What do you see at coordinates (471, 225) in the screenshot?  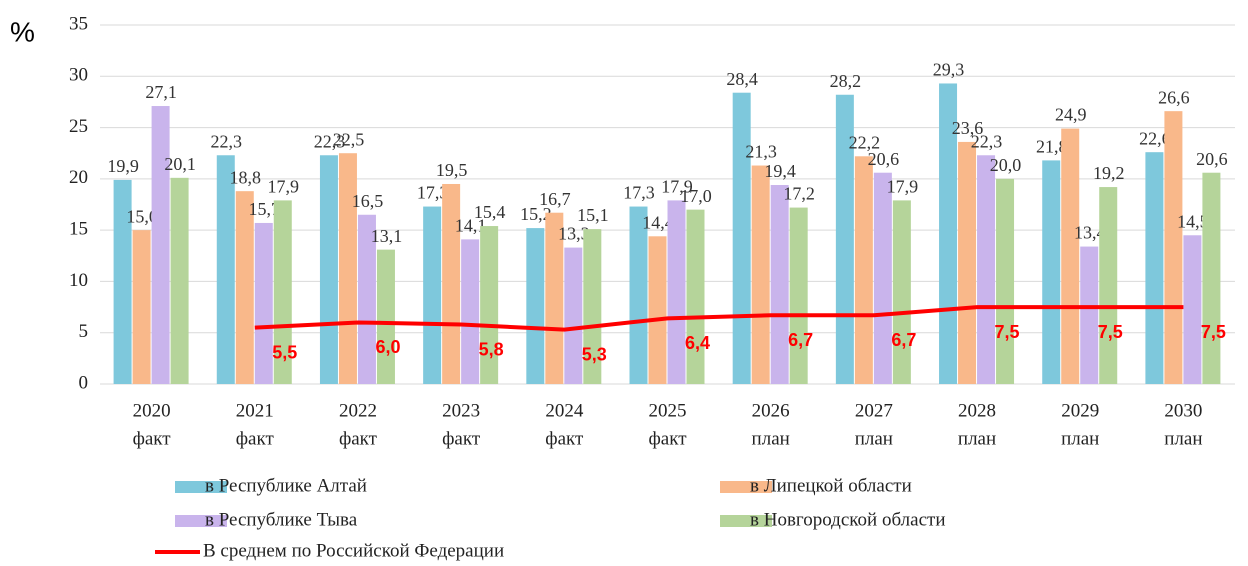 I see `data-label: 14,1` at bounding box center [471, 225].